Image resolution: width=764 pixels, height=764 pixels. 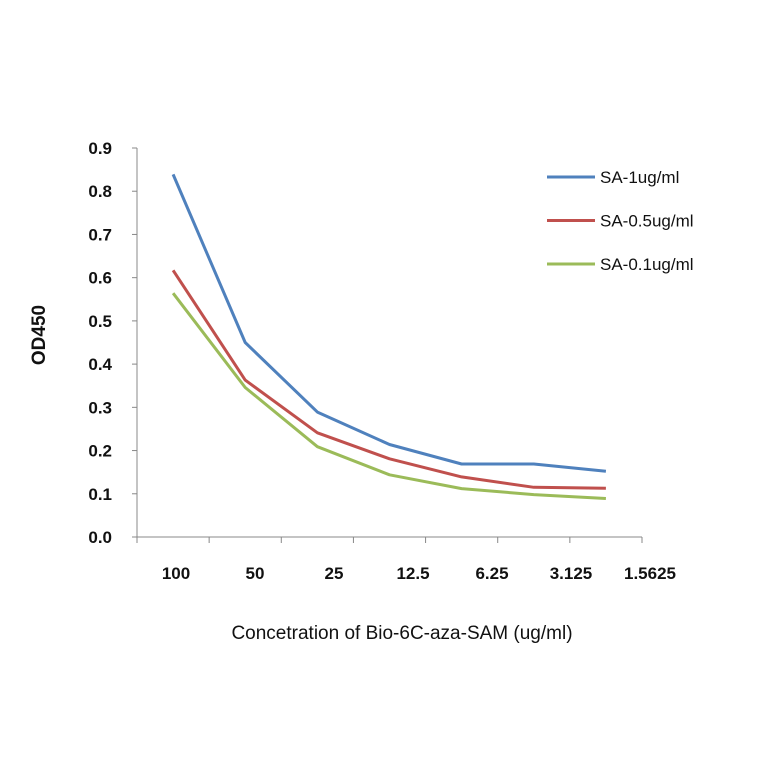 What do you see at coordinates (647, 221) in the screenshot?
I see `legend-label: SA-0.5ug/ml` at bounding box center [647, 221].